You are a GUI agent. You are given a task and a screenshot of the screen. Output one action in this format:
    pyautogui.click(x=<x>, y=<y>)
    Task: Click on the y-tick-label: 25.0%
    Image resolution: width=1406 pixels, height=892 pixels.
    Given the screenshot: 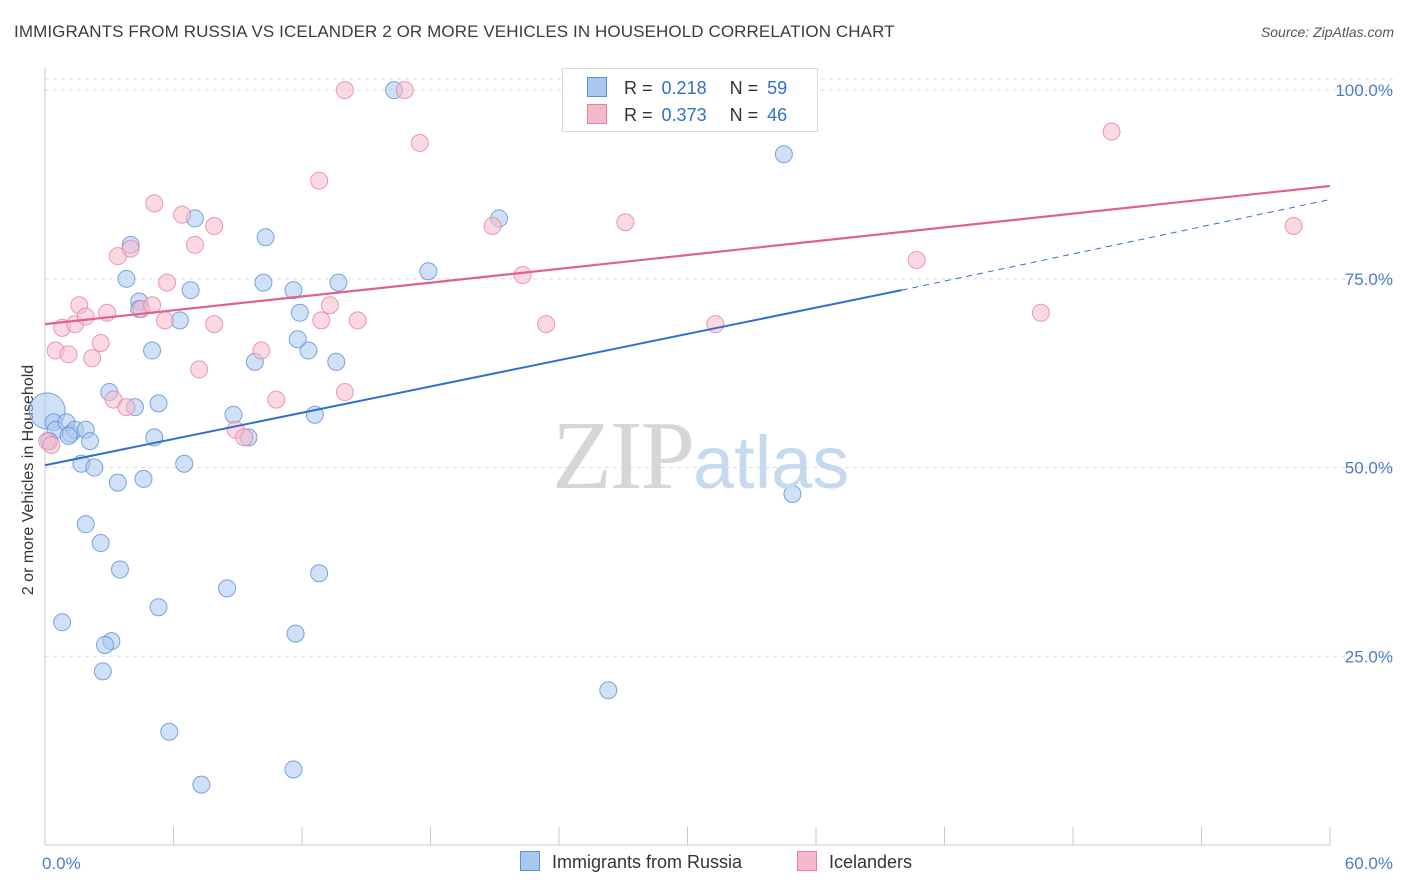 What is the action you would take?
    pyautogui.click(x=1369, y=656)
    